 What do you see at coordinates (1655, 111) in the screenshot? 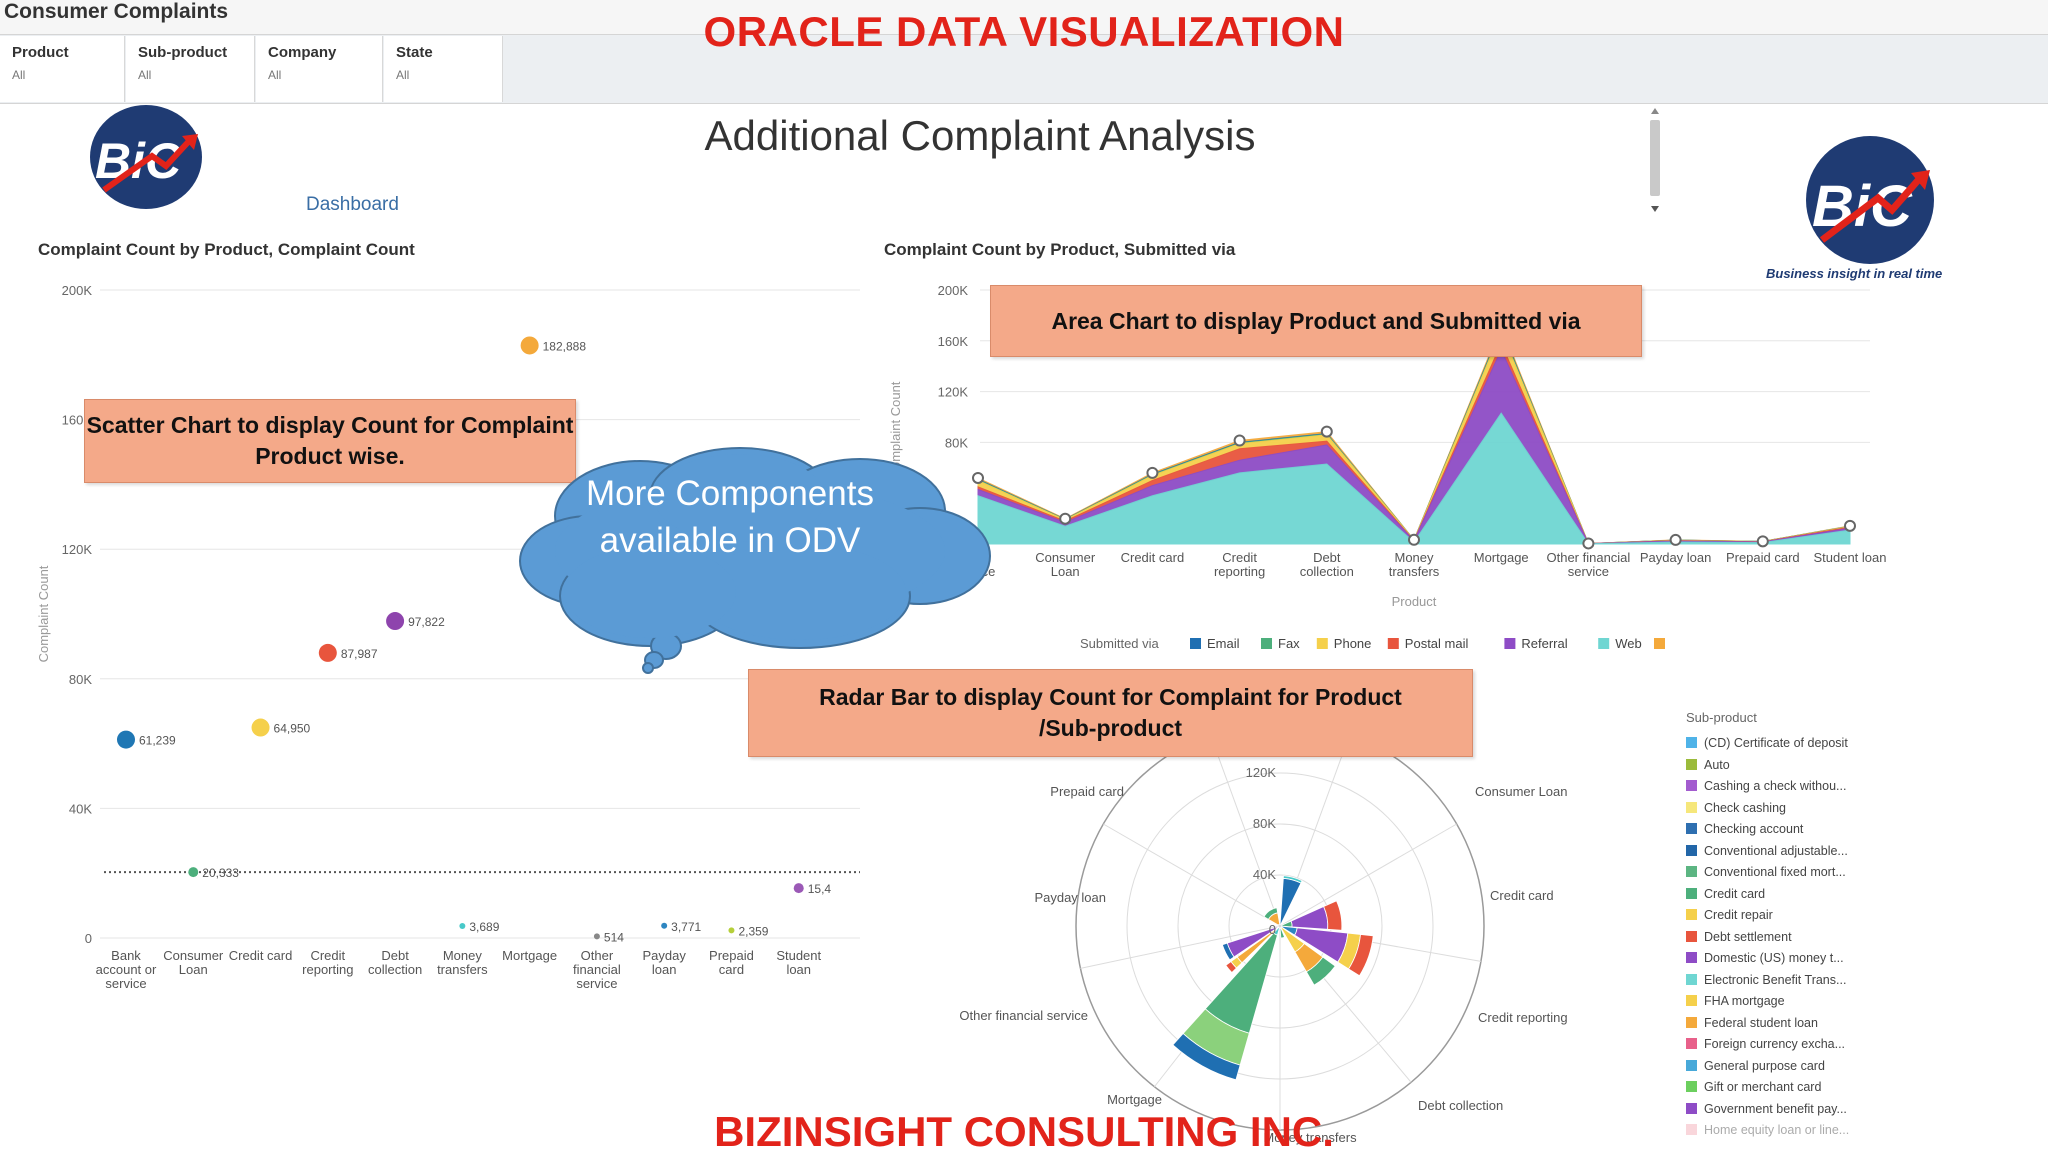
I see `scroll-up-icon` at bounding box center [1655, 111].